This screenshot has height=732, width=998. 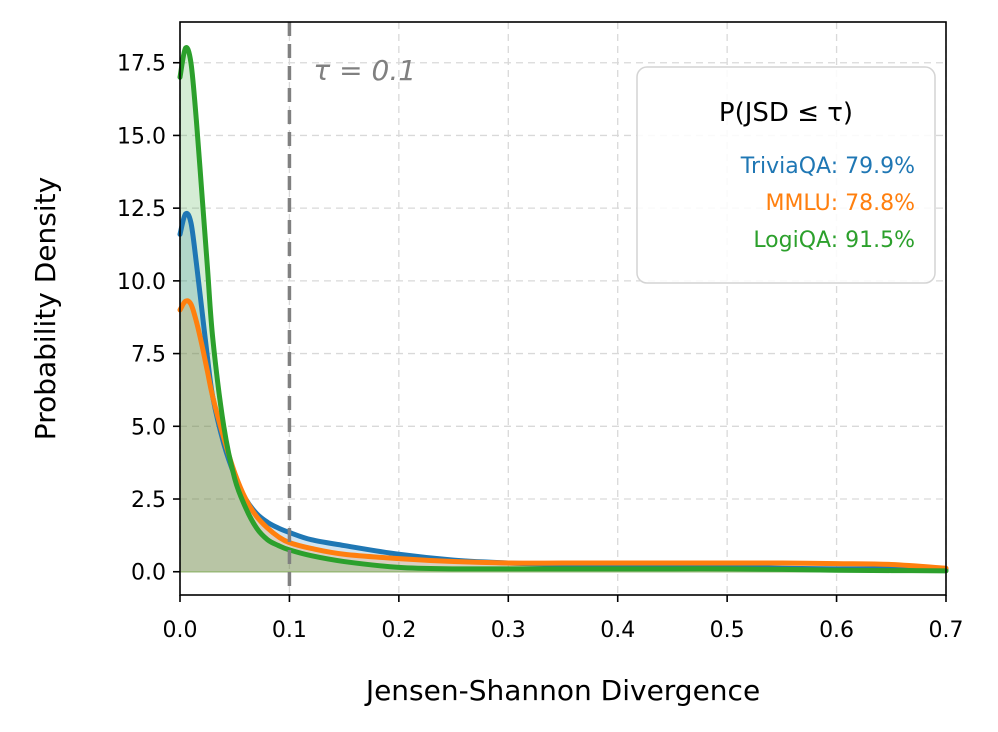 I want to click on x-tick-label-3: 0.3, so click(x=508, y=630).